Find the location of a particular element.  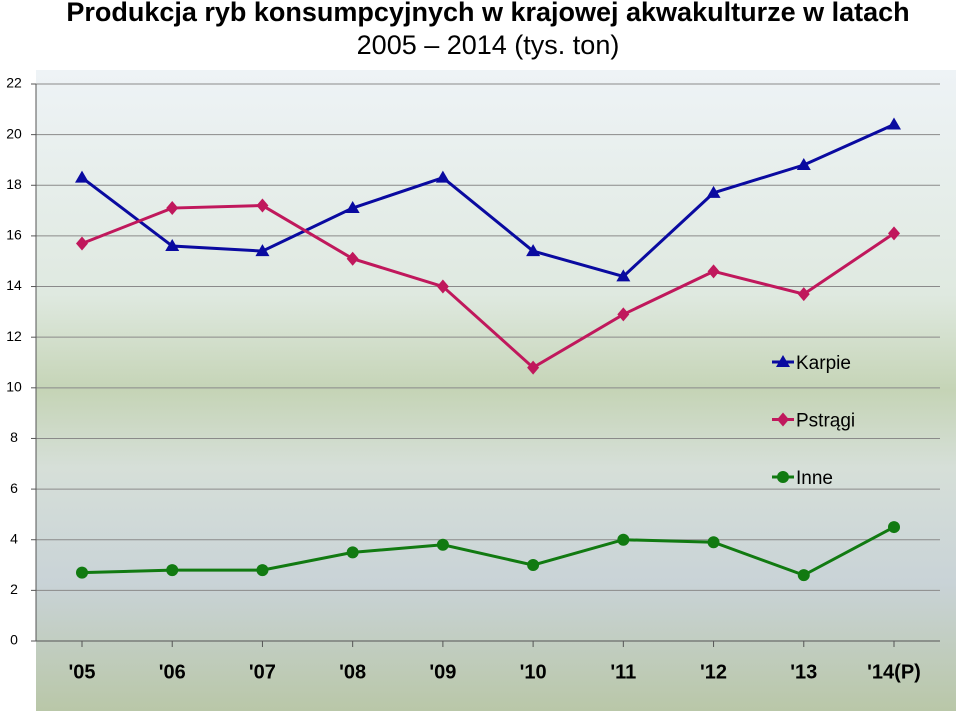

x-tick-label: '13 is located at coordinates (803, 672).